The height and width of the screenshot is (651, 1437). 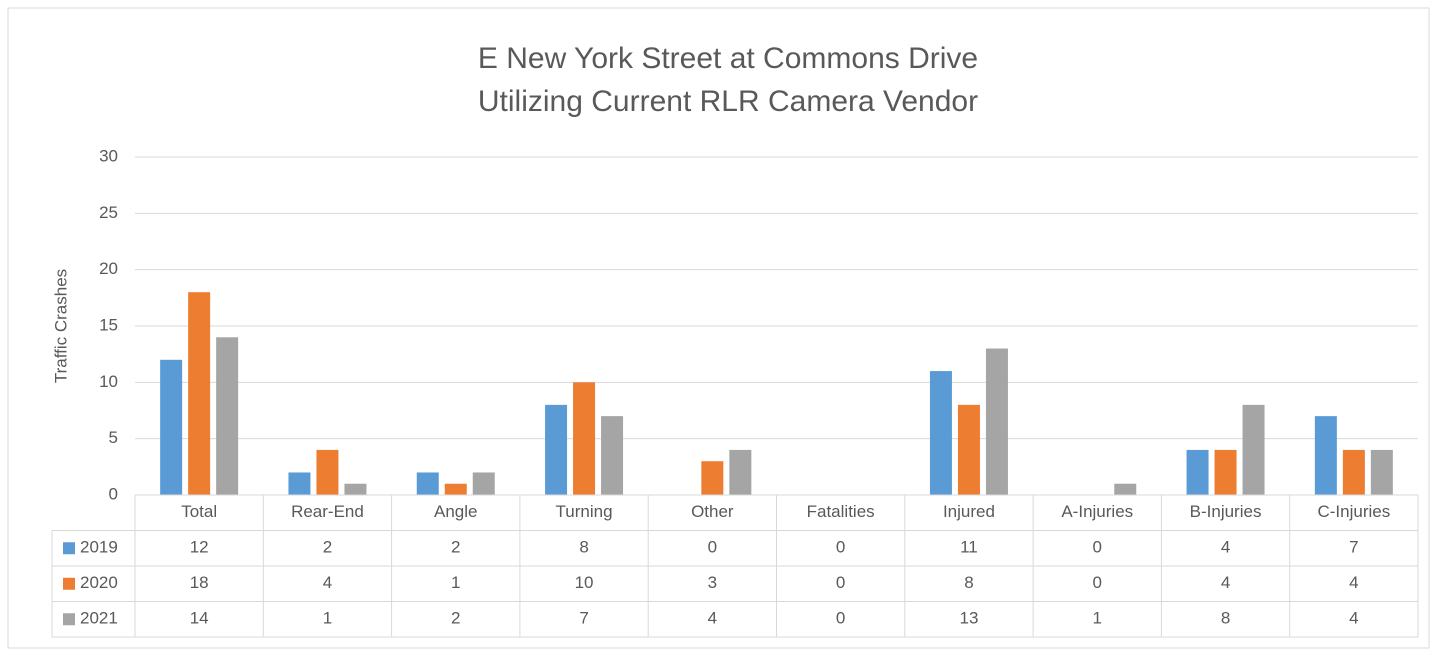 I want to click on legend-label: 2021, so click(x=99, y=618).